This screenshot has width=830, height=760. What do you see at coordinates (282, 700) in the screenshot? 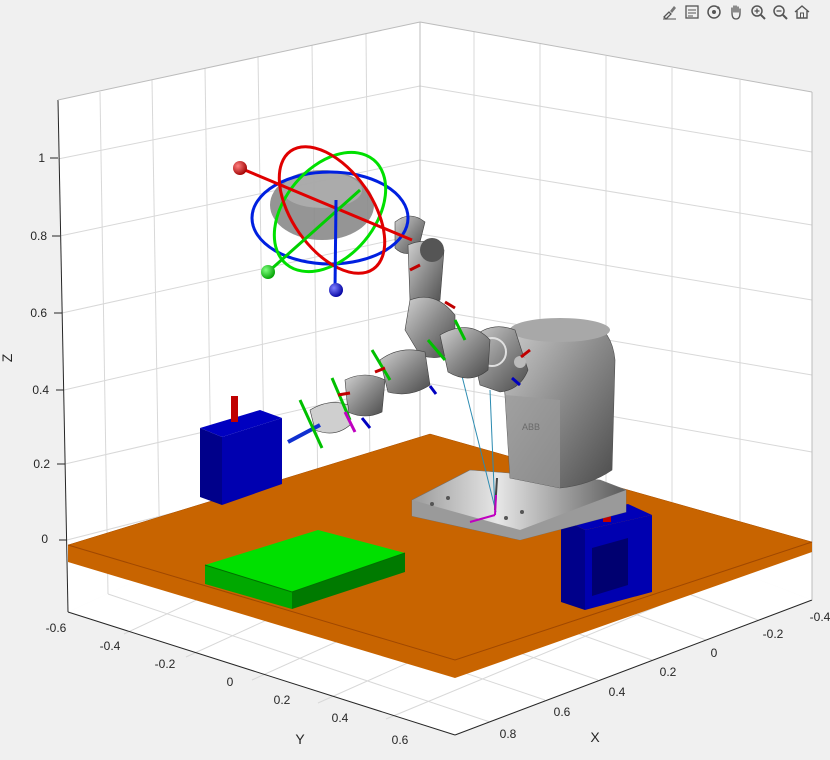
I see `y-tick: 0.2` at bounding box center [282, 700].